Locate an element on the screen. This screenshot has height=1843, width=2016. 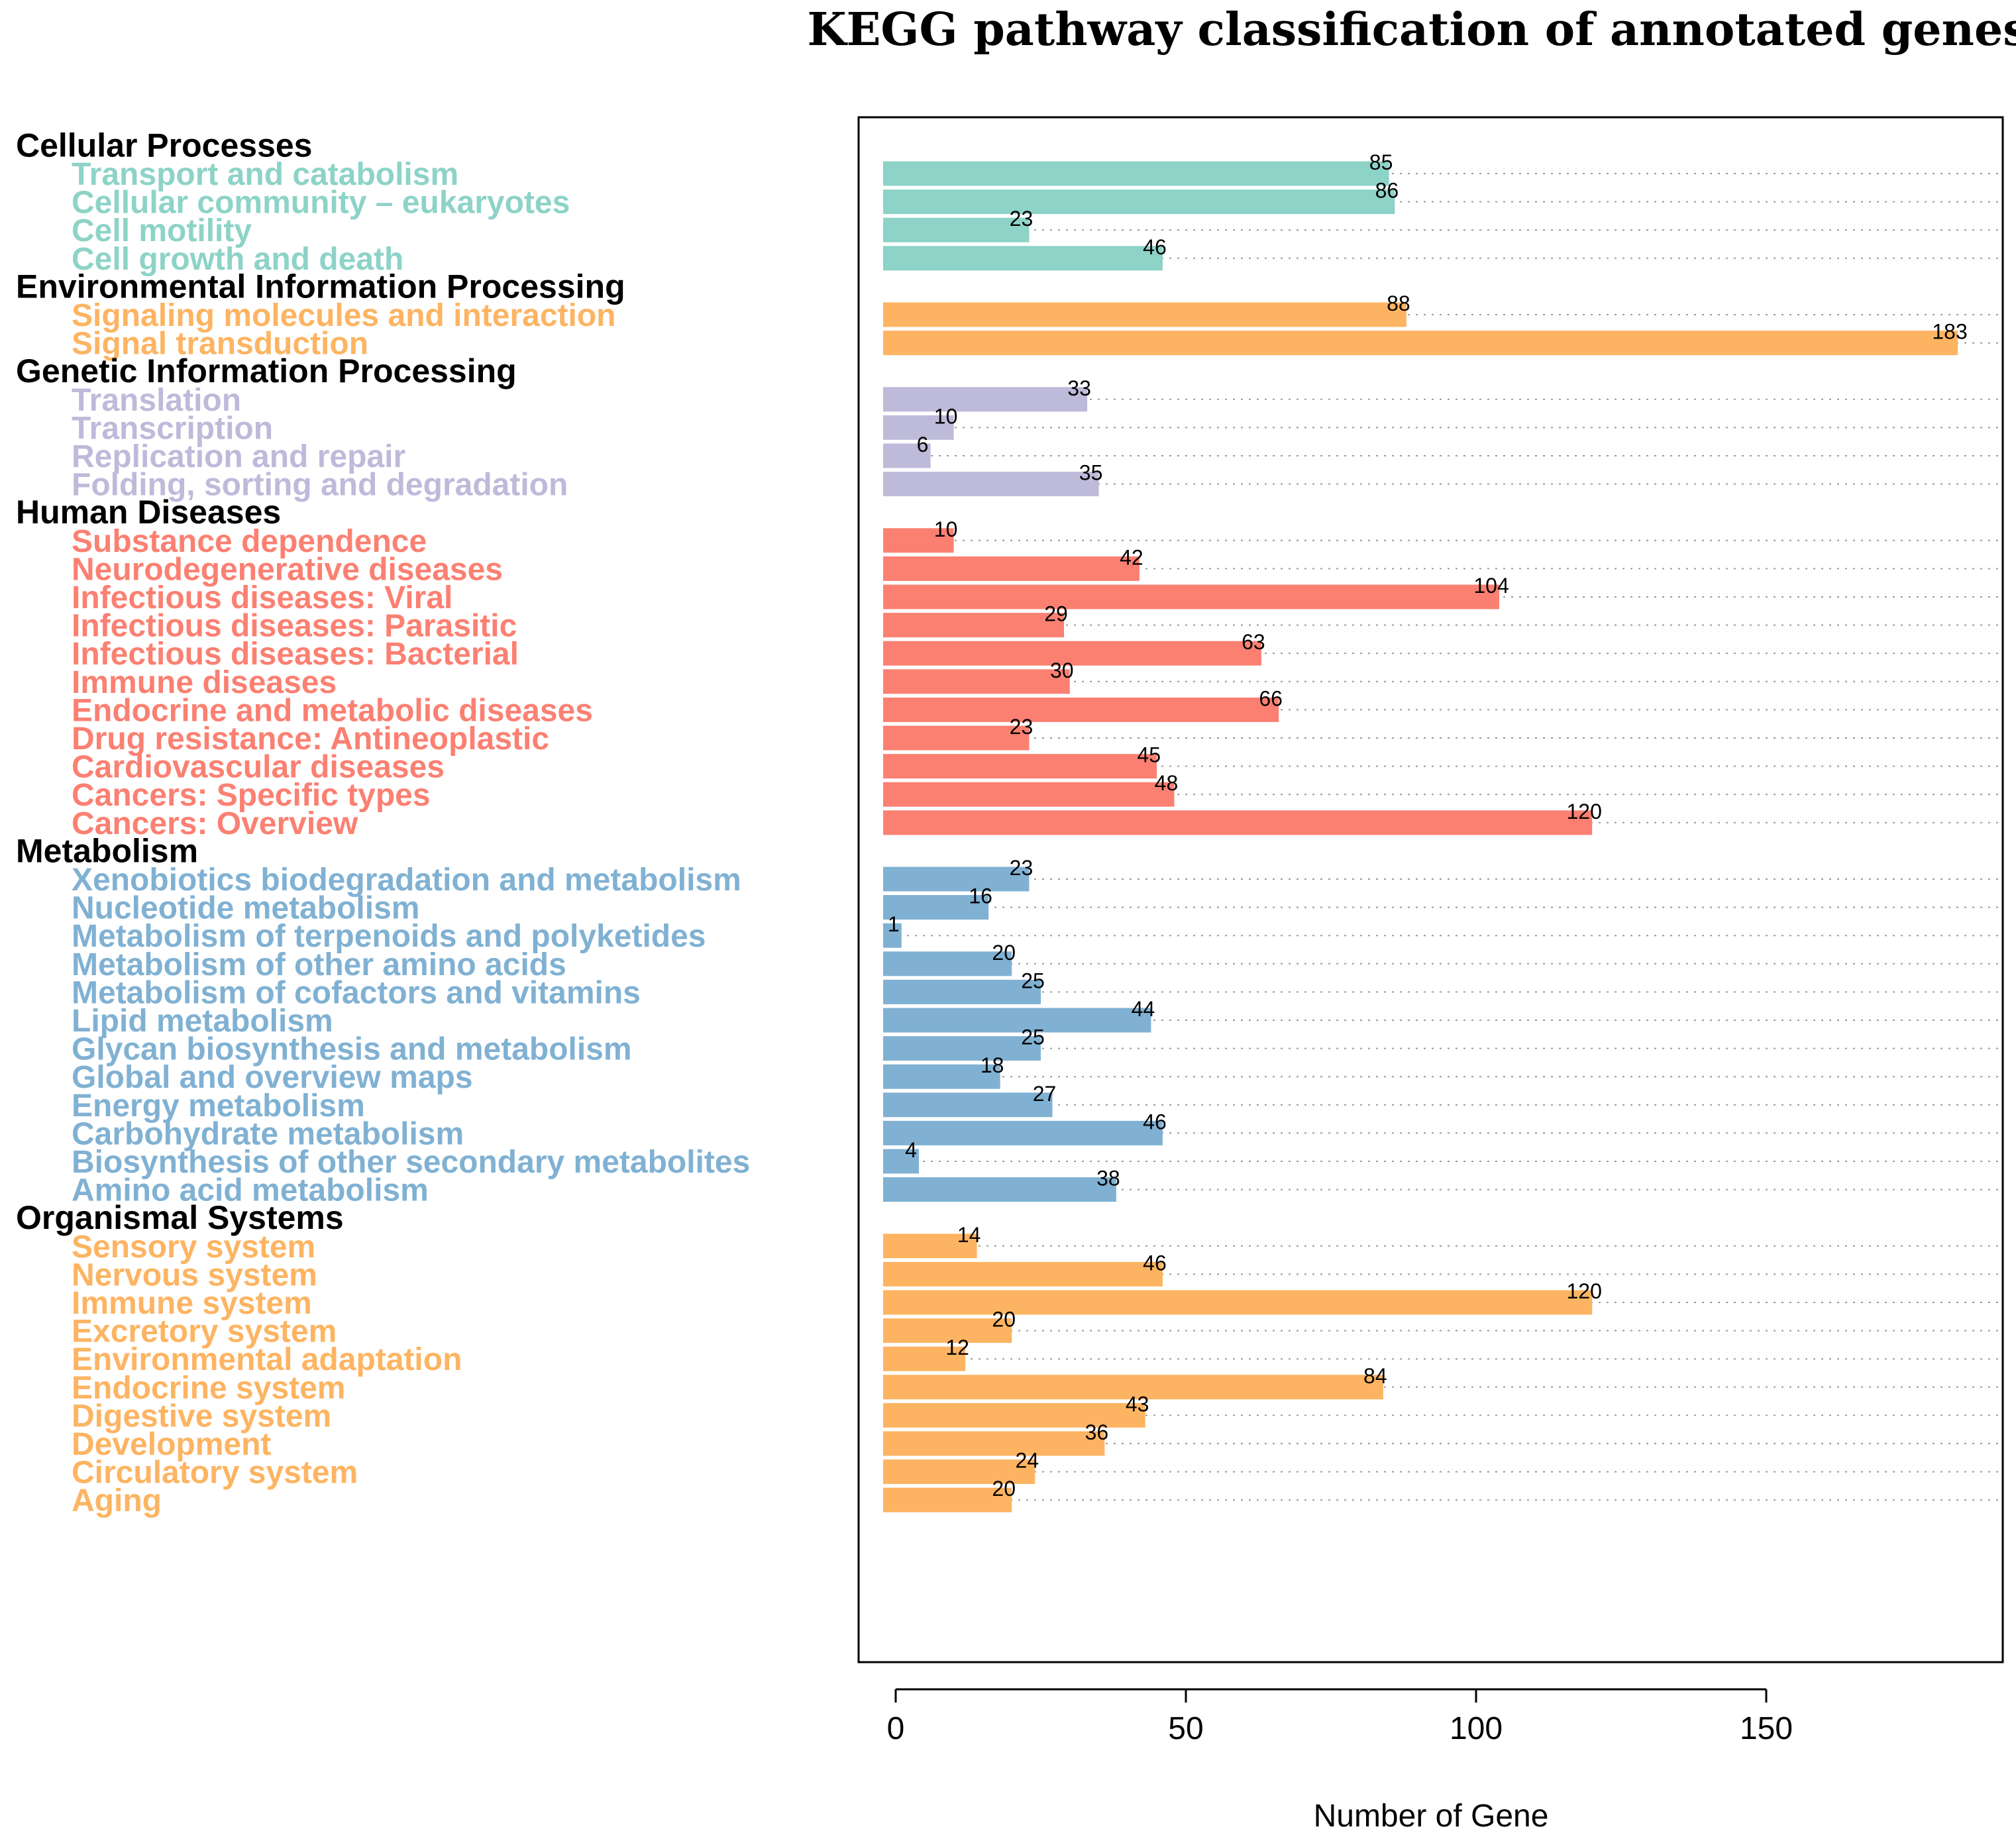
bar-replication-and-repair is located at coordinates (907, 456).